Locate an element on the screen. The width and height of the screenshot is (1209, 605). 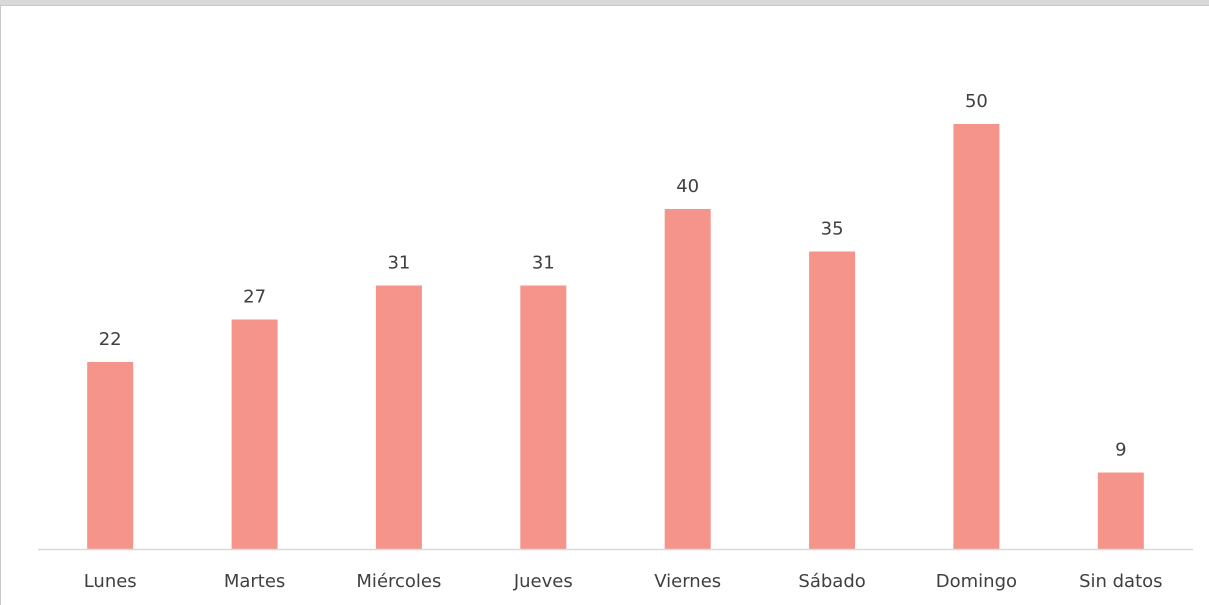
data-label-5: 35 is located at coordinates (832, 229).